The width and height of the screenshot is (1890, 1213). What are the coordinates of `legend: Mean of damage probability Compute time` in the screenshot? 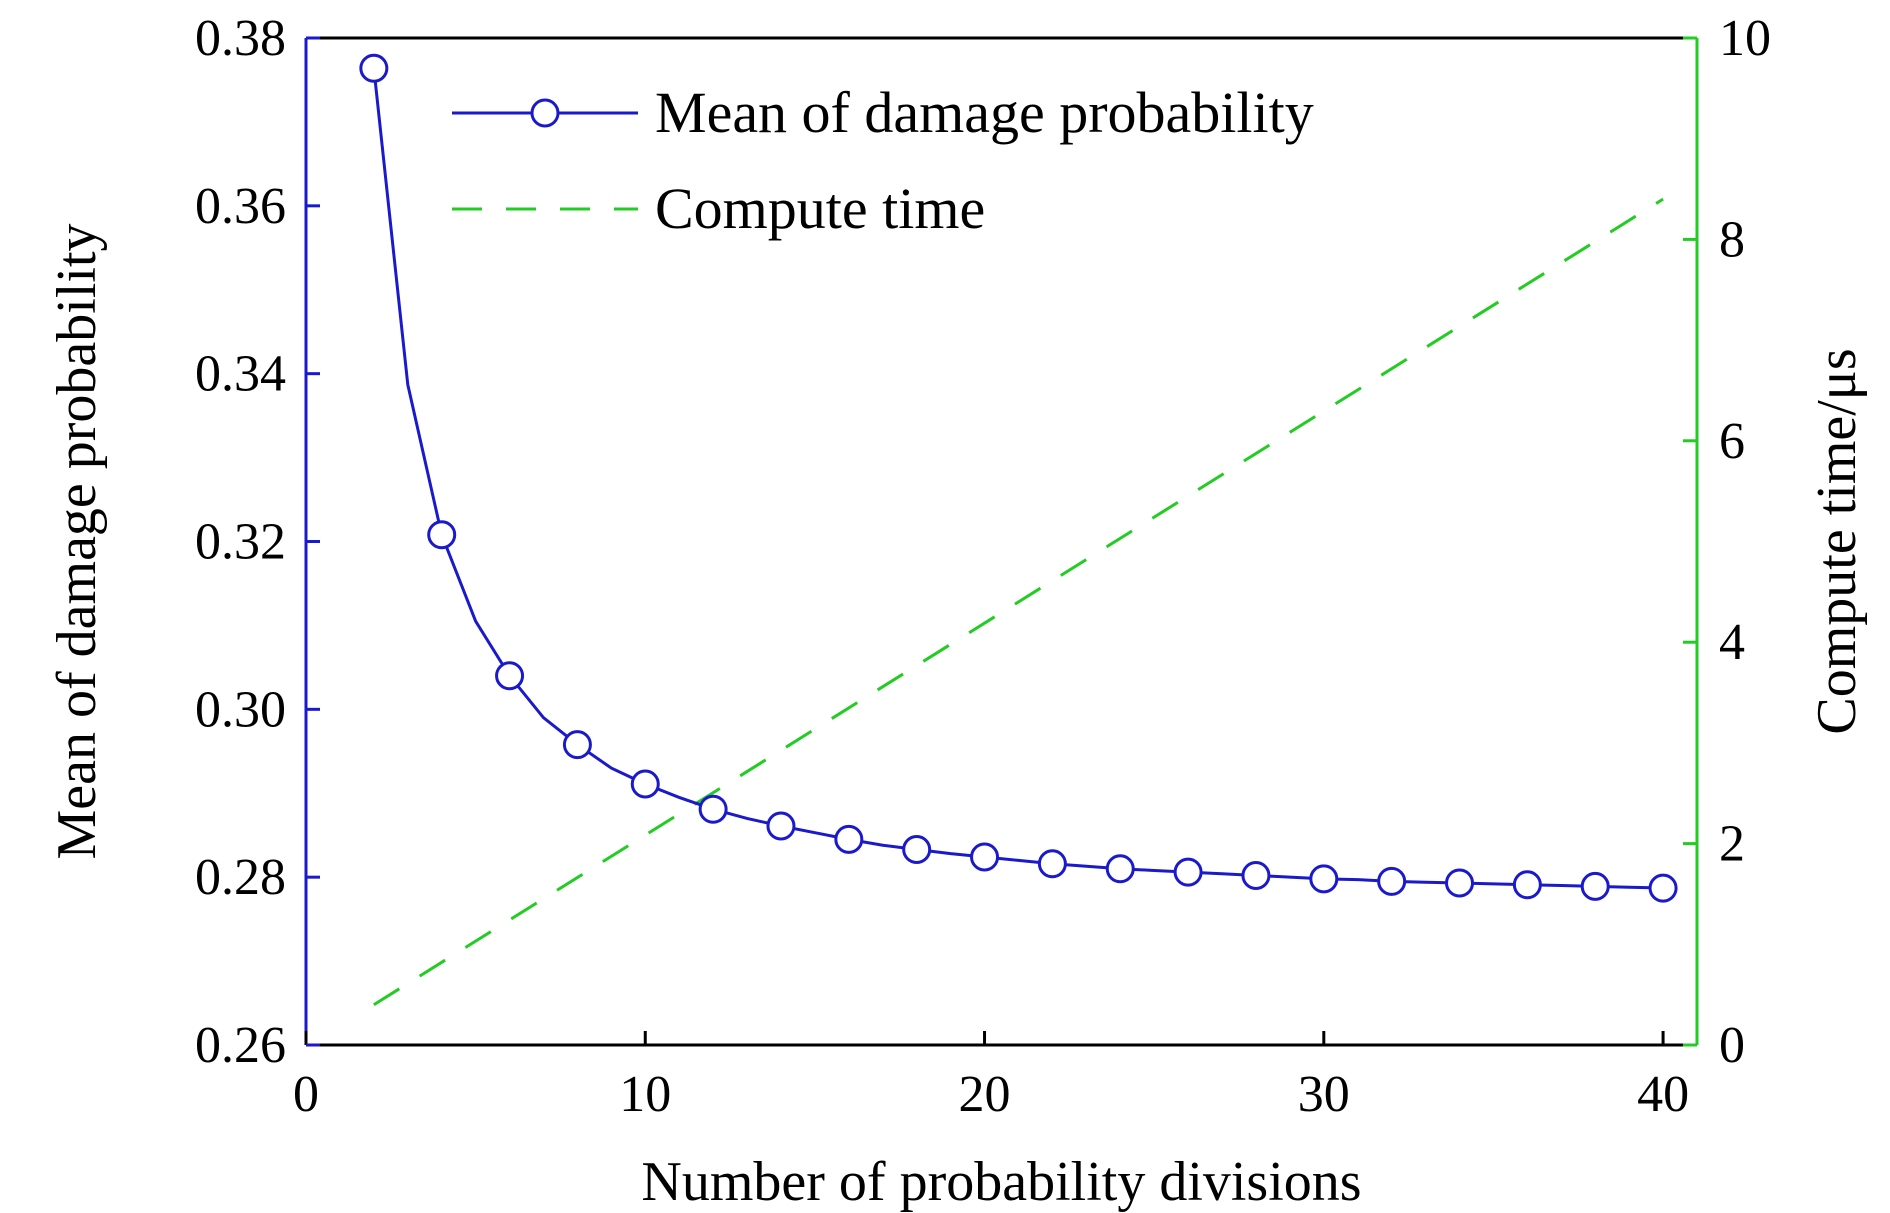 It's located at (883, 160).